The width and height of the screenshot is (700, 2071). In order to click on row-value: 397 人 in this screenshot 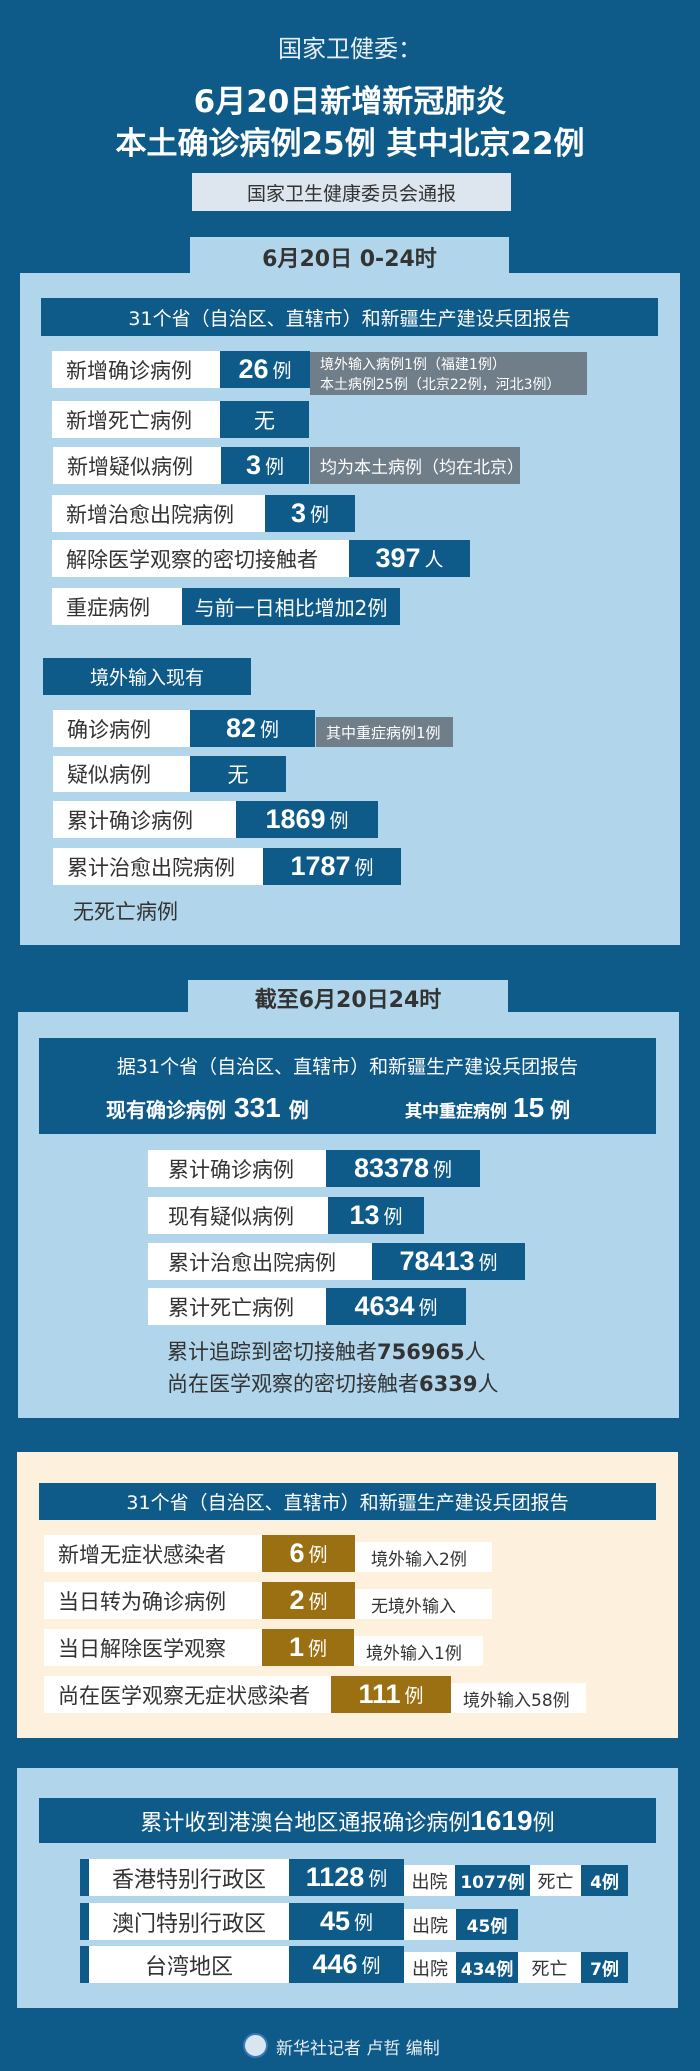, I will do `click(409, 558)`.